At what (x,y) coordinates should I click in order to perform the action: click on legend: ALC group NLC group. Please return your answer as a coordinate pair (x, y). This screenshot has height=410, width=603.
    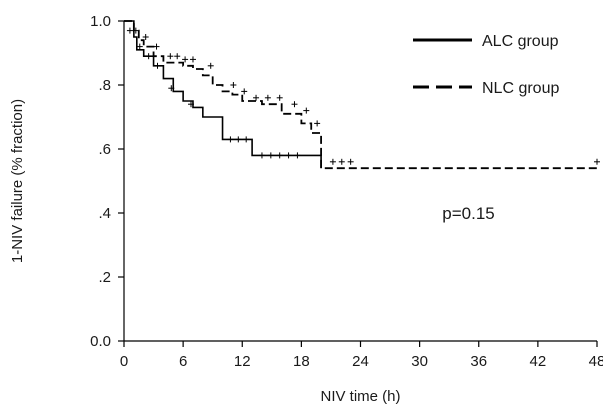
    Looking at the image, I should click on (486, 65).